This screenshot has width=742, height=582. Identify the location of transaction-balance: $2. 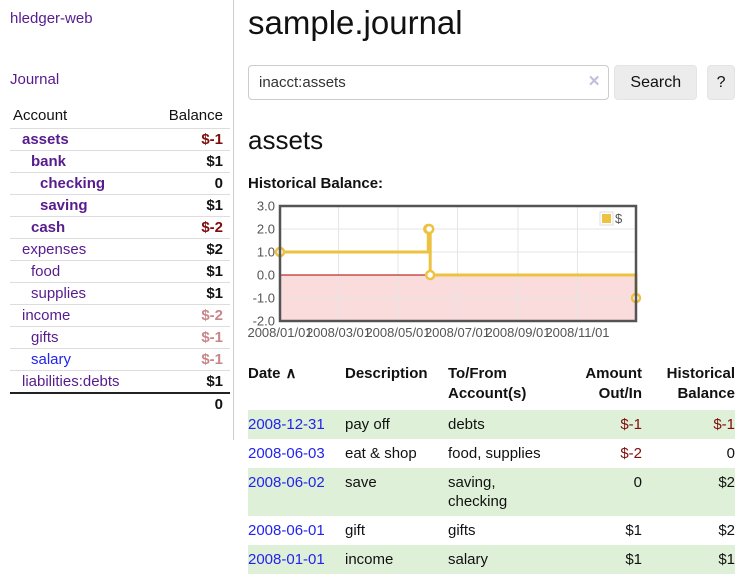
(726, 482).